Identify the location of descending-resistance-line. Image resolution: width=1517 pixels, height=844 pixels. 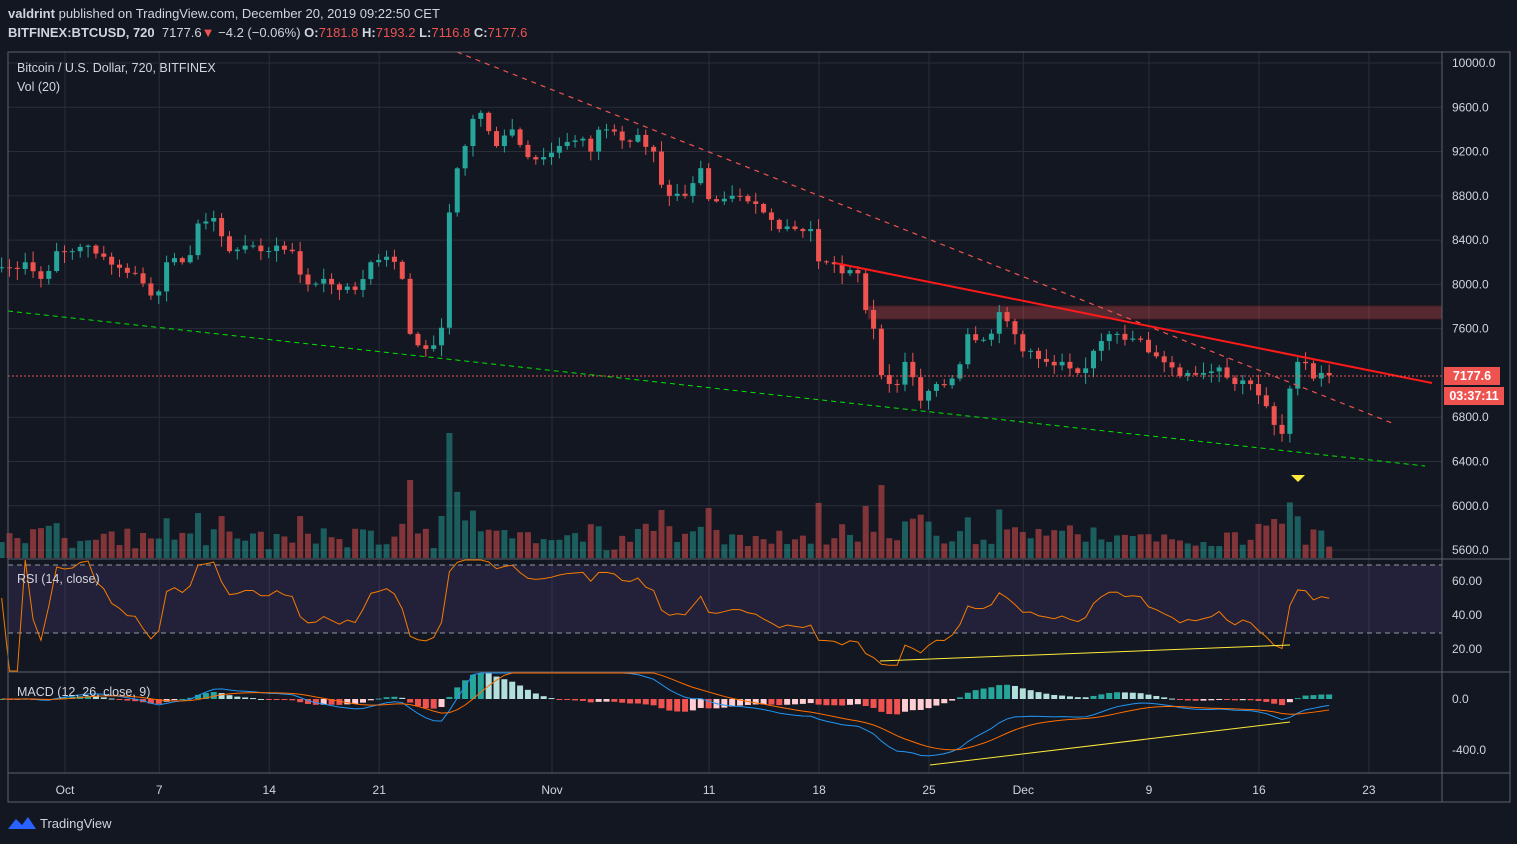
(1133, 323).